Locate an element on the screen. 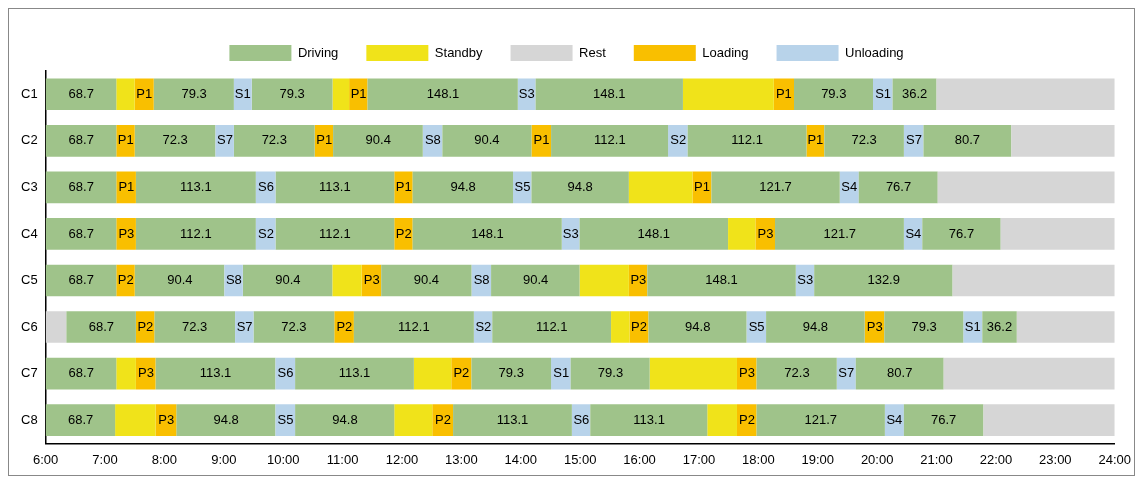 Image resolution: width=1145 pixels, height=486 pixels. legend-label: Standby is located at coordinates (459, 52).